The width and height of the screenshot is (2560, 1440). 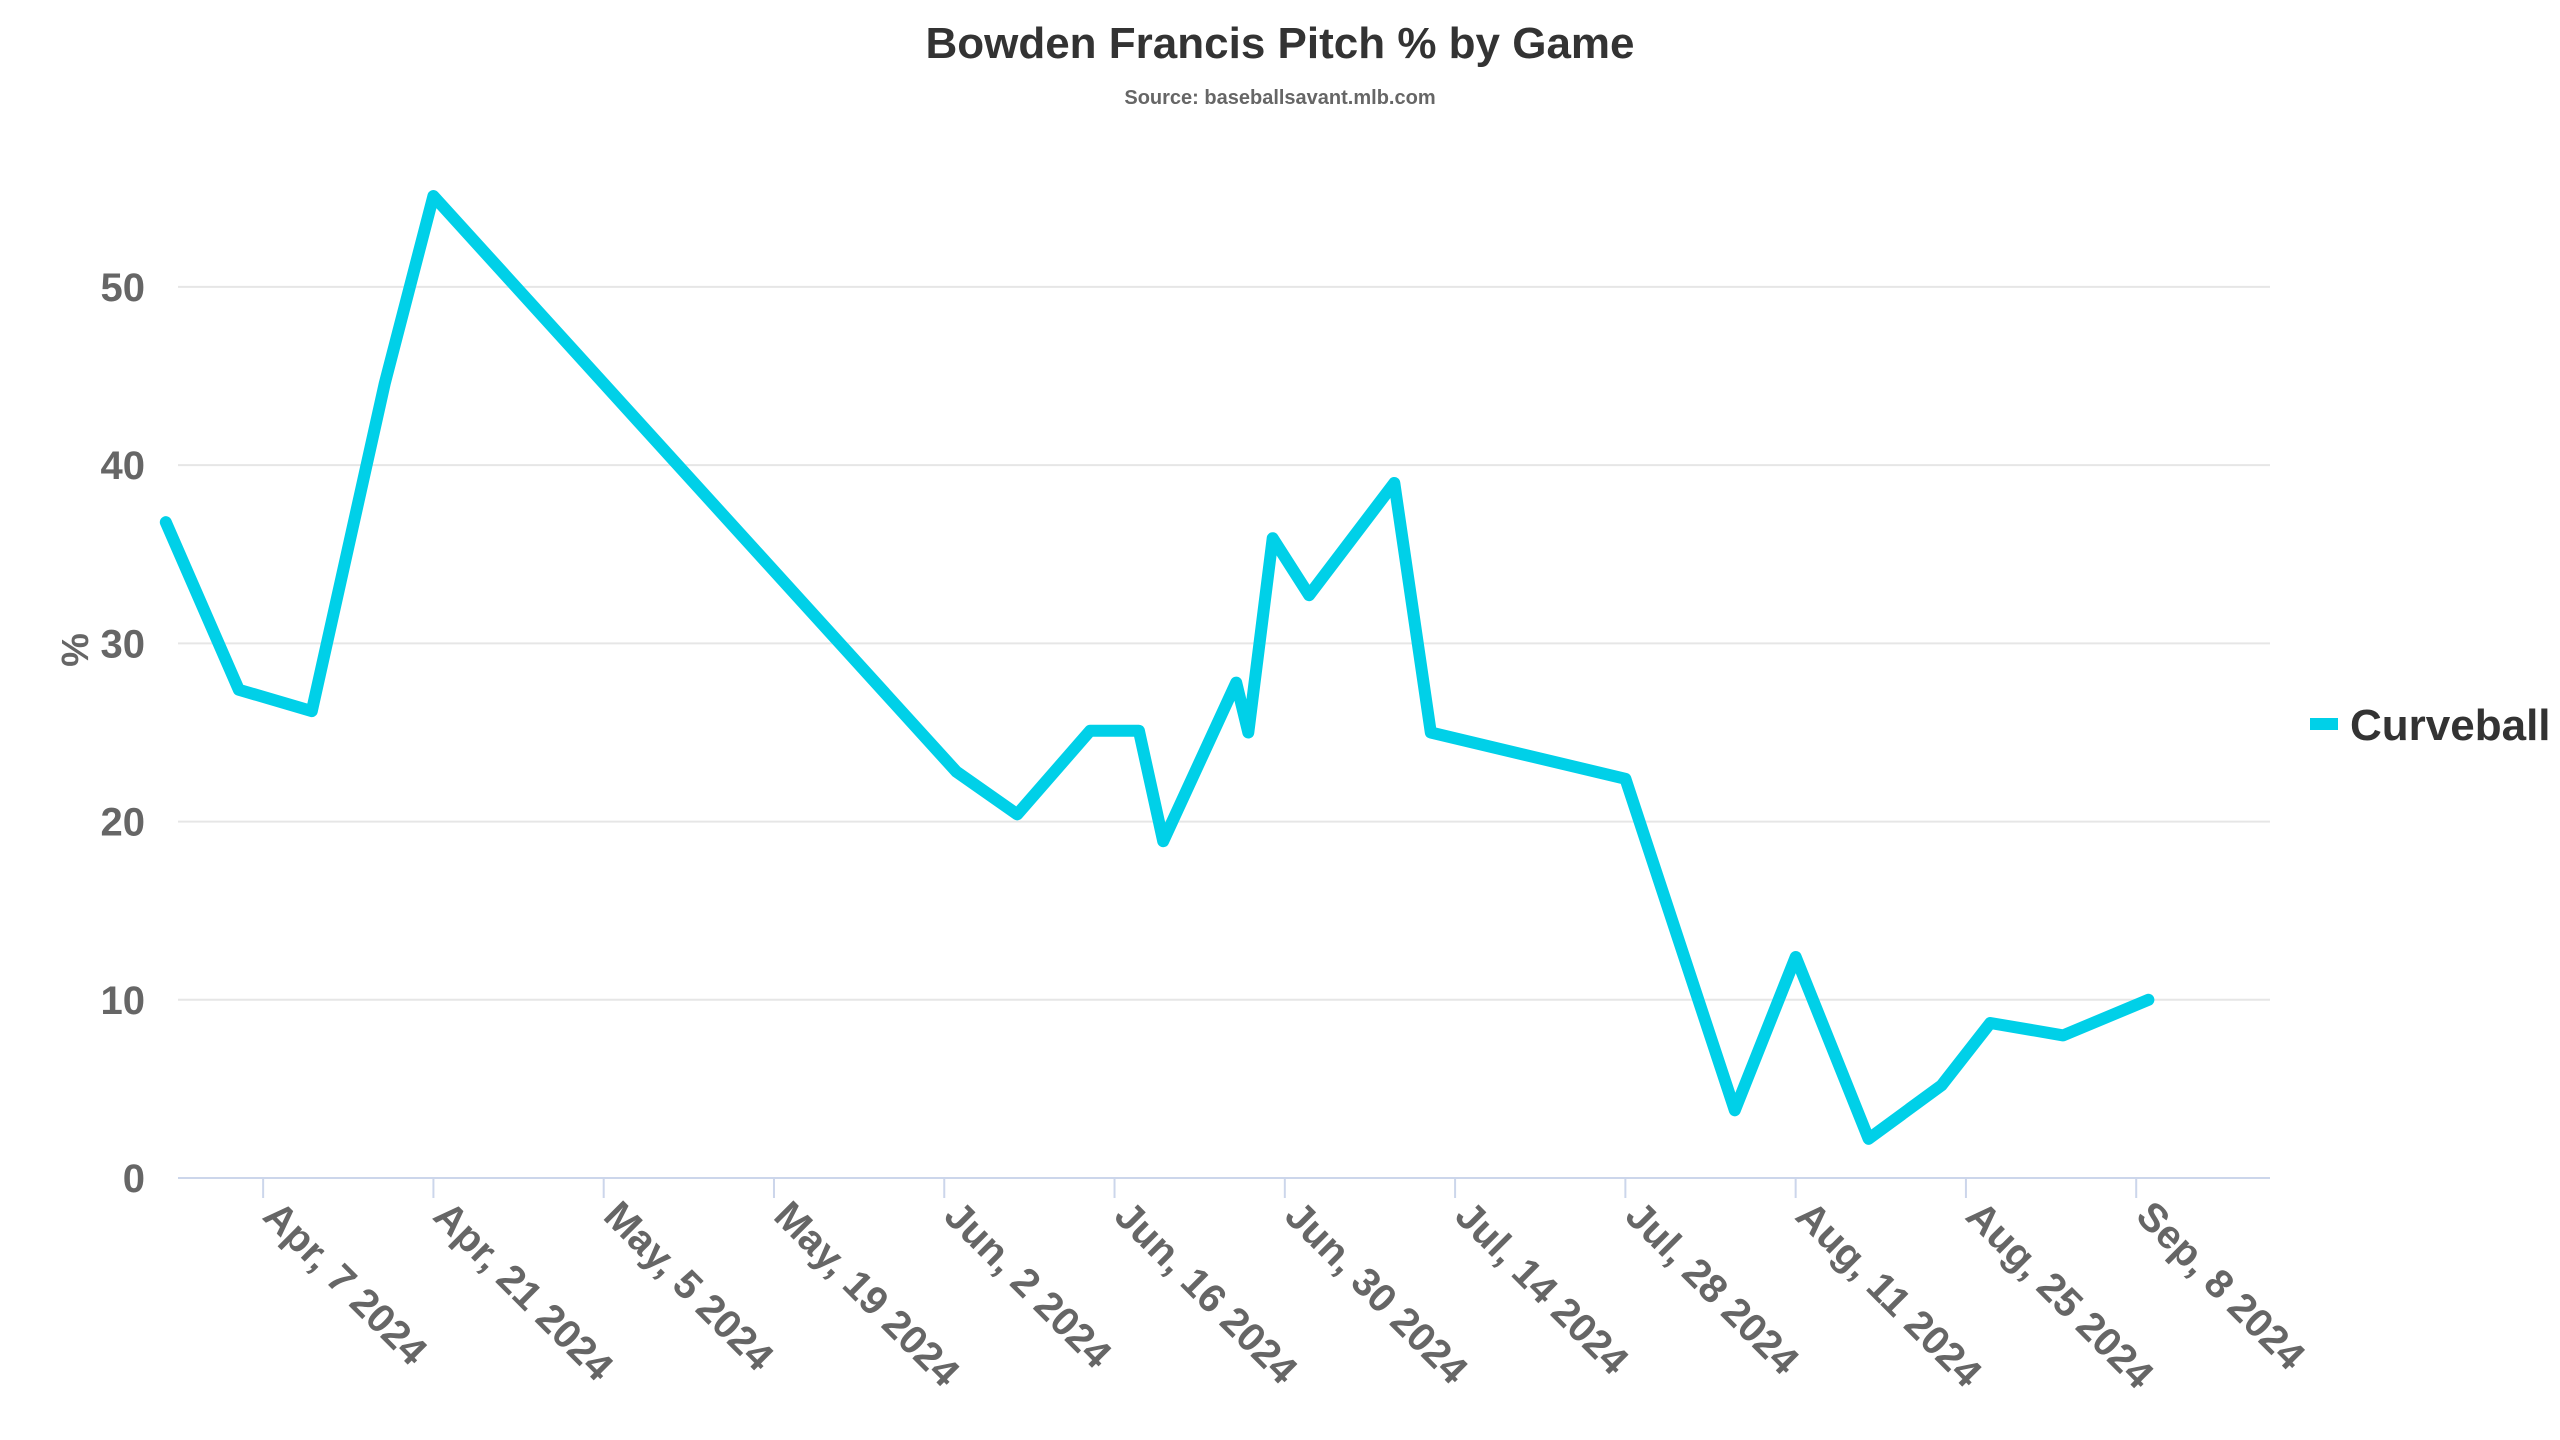 I want to click on x-tick-label: Apr, 21 2024, so click(x=523, y=1291).